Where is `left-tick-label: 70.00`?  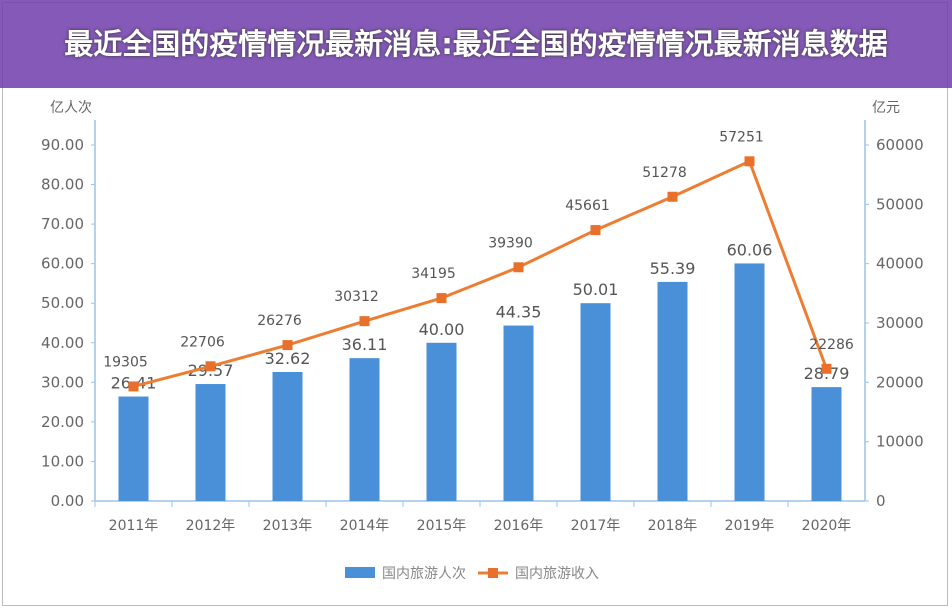 left-tick-label: 70.00 is located at coordinates (62, 224).